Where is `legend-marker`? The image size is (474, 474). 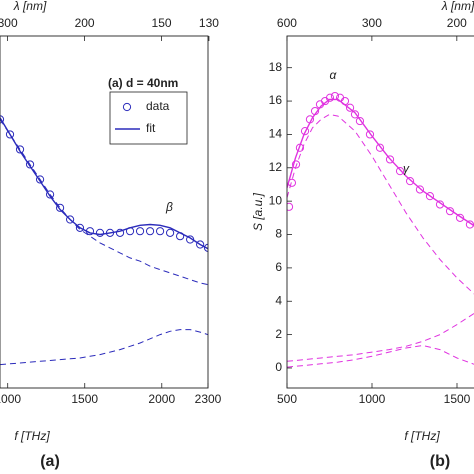 legend-marker is located at coordinates (127, 107).